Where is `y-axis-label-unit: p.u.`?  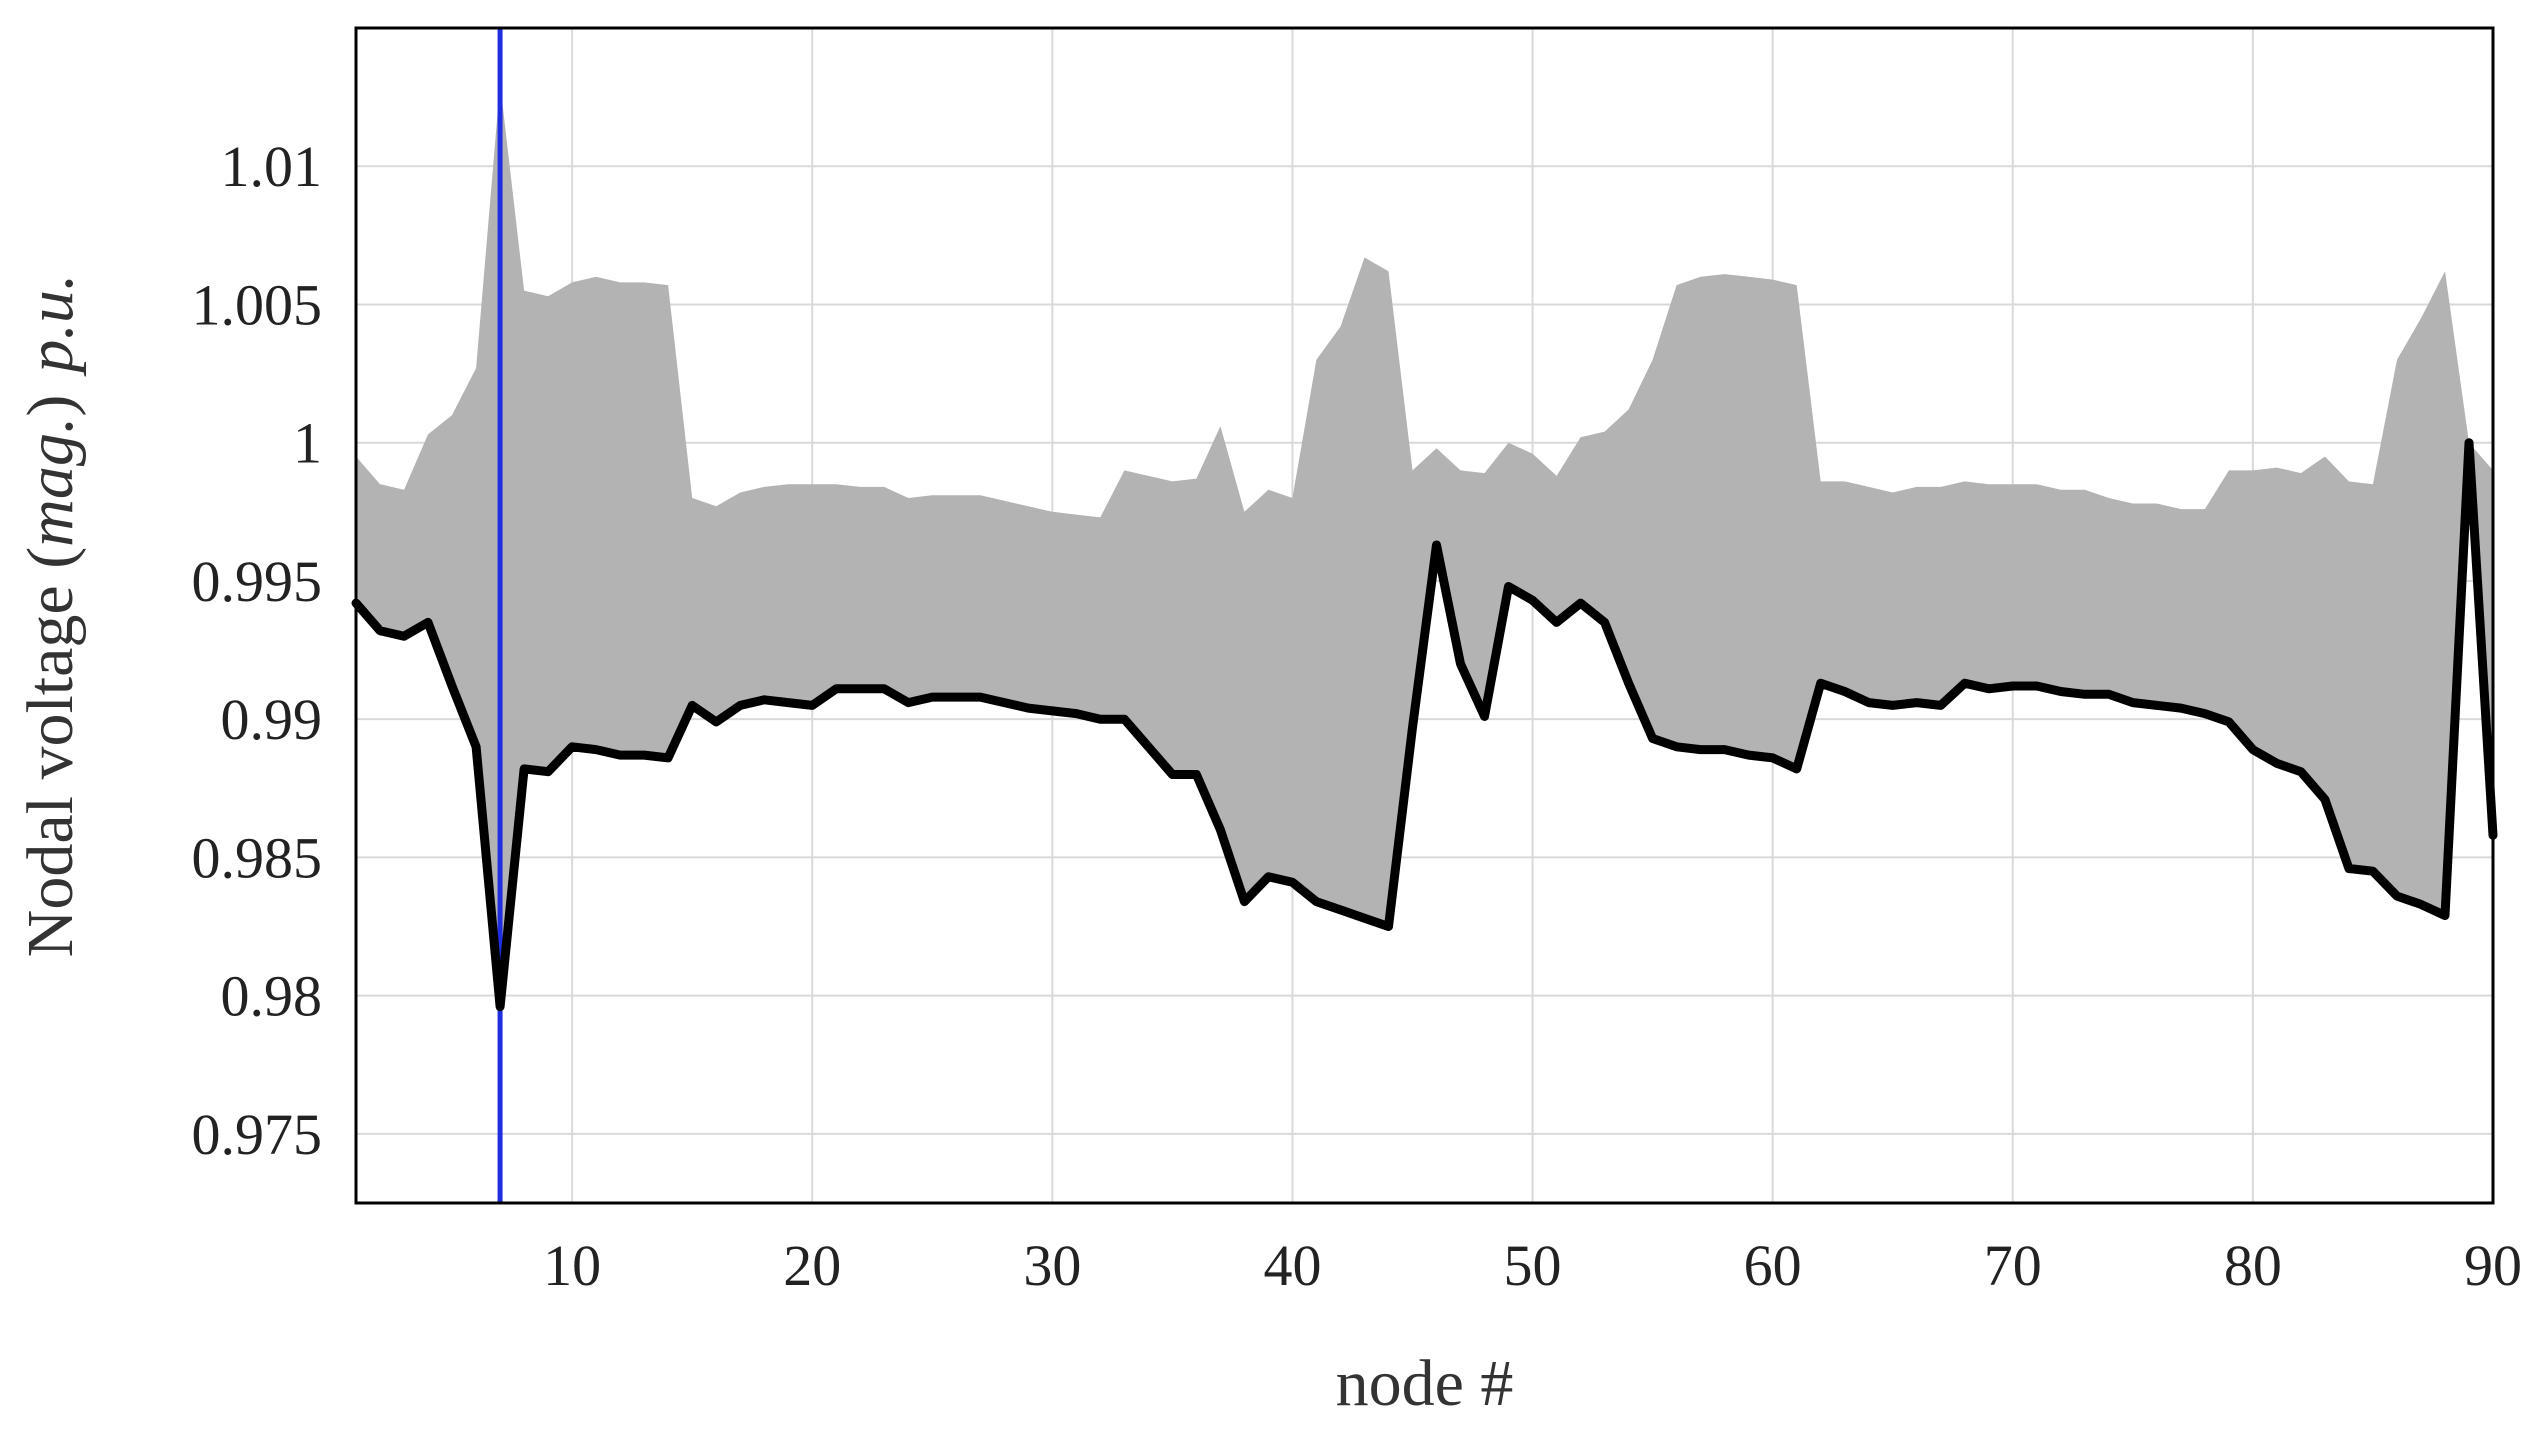 y-axis-label-unit: p.u. is located at coordinates (50, 325).